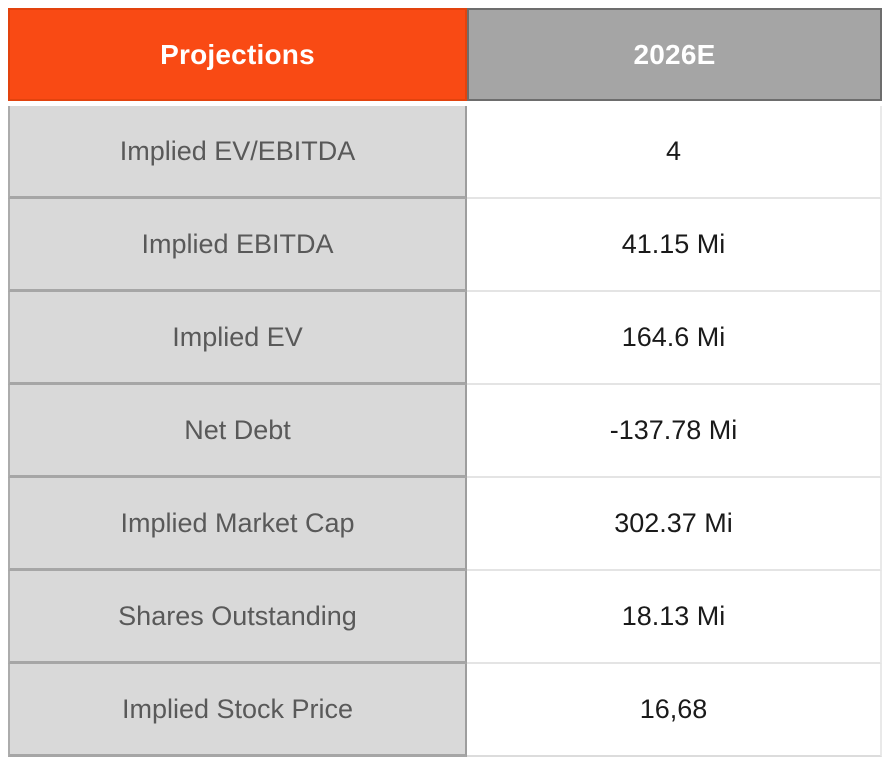  What do you see at coordinates (674, 338) in the screenshot?
I see `row-value-implied-ev: 164.6 Mi` at bounding box center [674, 338].